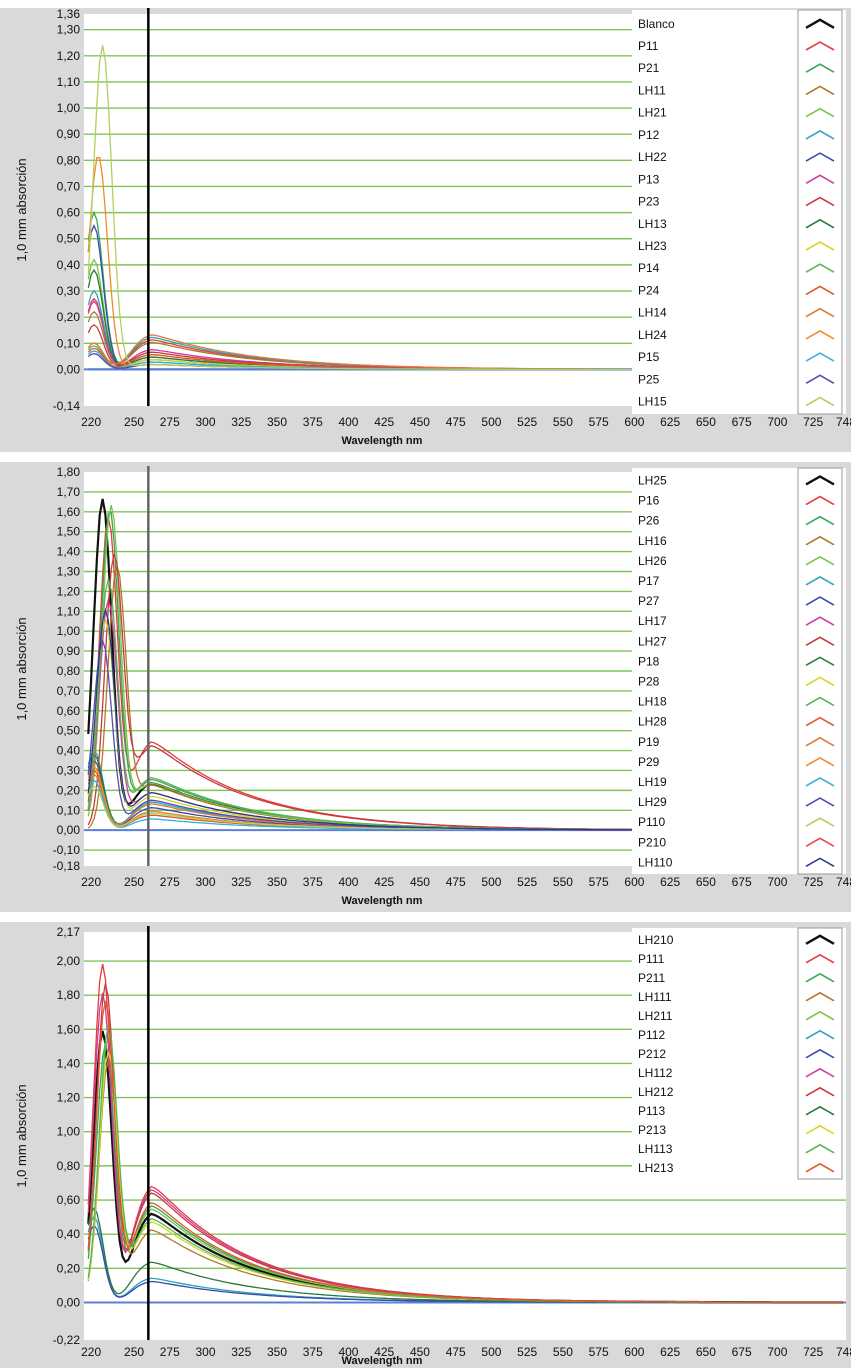 The height and width of the screenshot is (1368, 851). I want to click on y-tick-label: 0,30, so click(69, 770).